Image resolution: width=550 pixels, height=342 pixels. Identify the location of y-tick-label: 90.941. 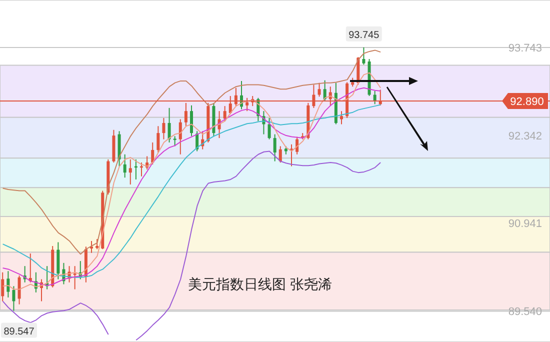
(525, 224).